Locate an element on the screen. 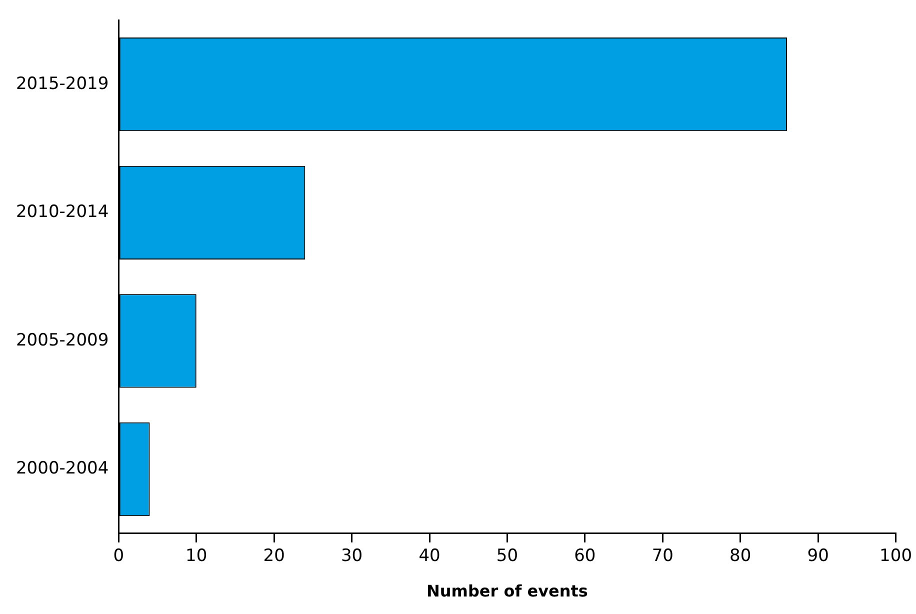 Image resolution: width=916 pixels, height=614 pixels. x-tick-label: 100 is located at coordinates (896, 556).